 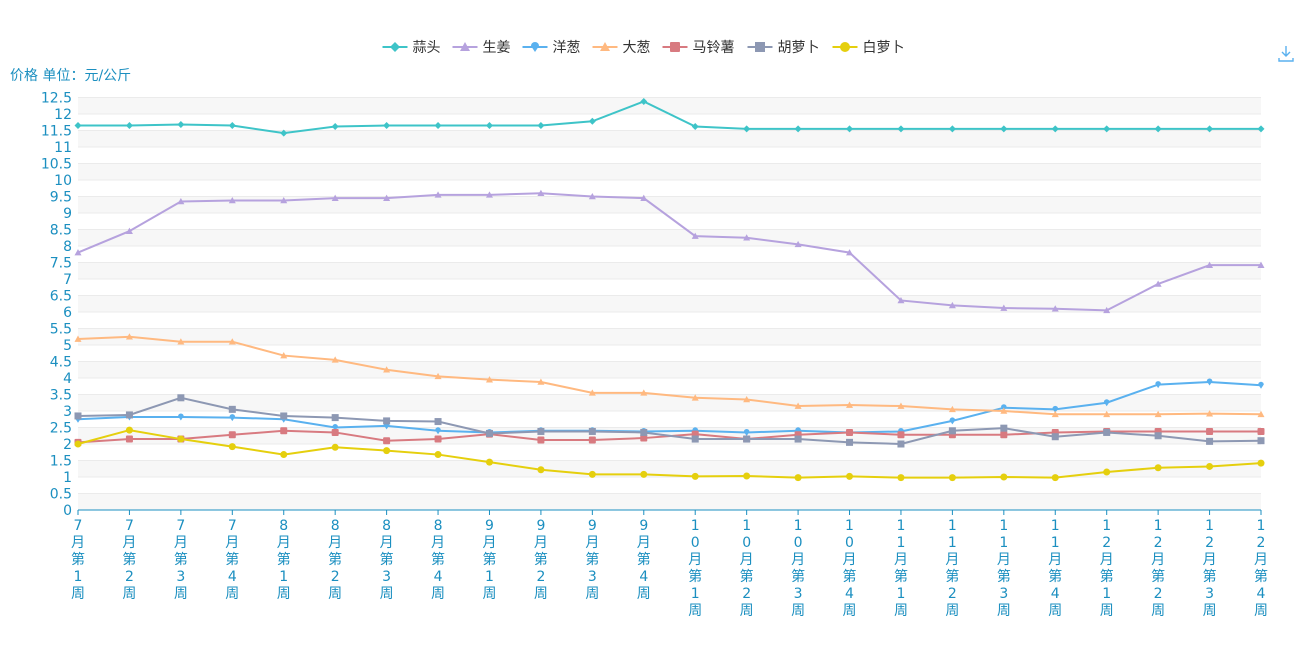 What do you see at coordinates (868, 48) in the screenshot?
I see `legend-item: 白萝卜` at bounding box center [868, 48].